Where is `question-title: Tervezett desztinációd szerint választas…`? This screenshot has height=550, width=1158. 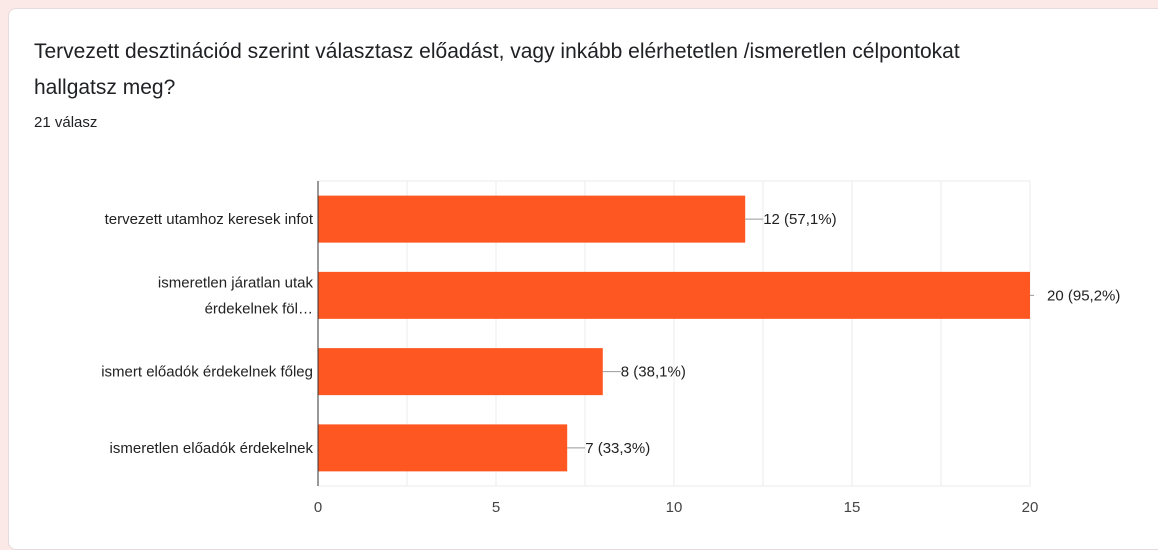 question-title: Tervezett desztinációd szerint választas… is located at coordinates (497, 69).